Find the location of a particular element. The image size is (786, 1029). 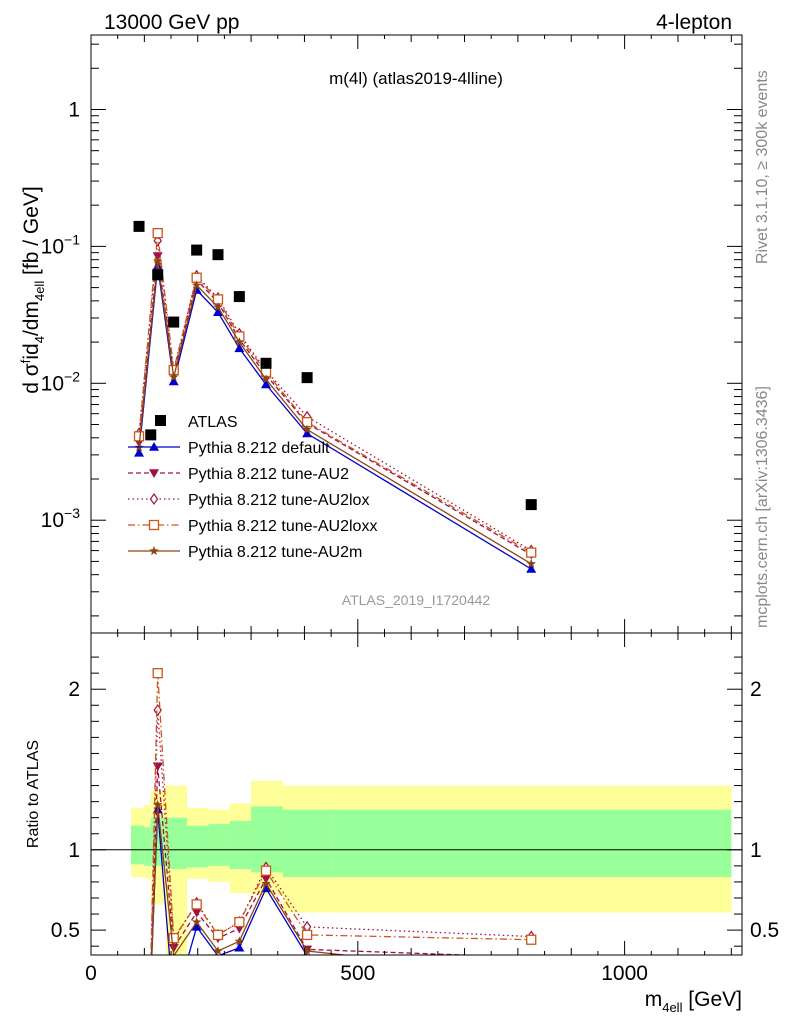

ratio-y-tick-label-right: 1 is located at coordinates (756, 850).